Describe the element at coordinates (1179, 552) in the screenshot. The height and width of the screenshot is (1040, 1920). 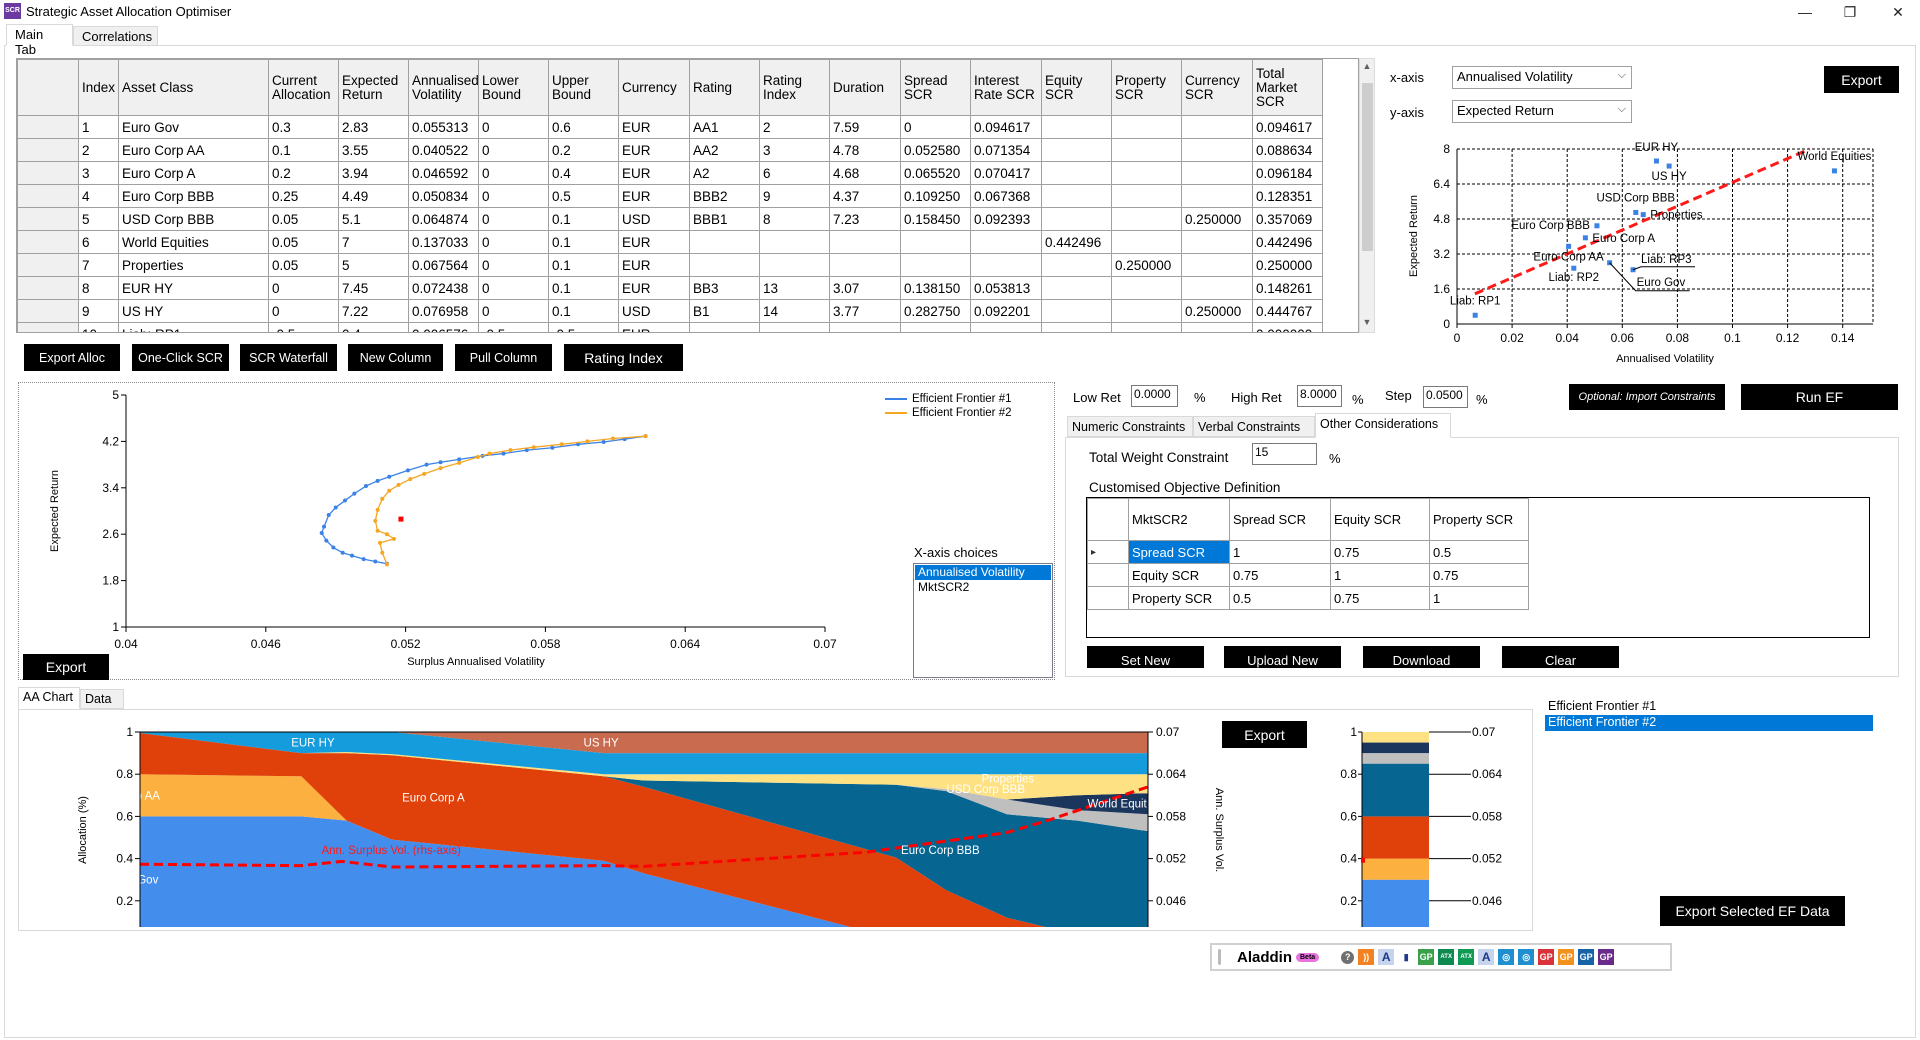
I see `objective-cell: Spread SCR` at that location.